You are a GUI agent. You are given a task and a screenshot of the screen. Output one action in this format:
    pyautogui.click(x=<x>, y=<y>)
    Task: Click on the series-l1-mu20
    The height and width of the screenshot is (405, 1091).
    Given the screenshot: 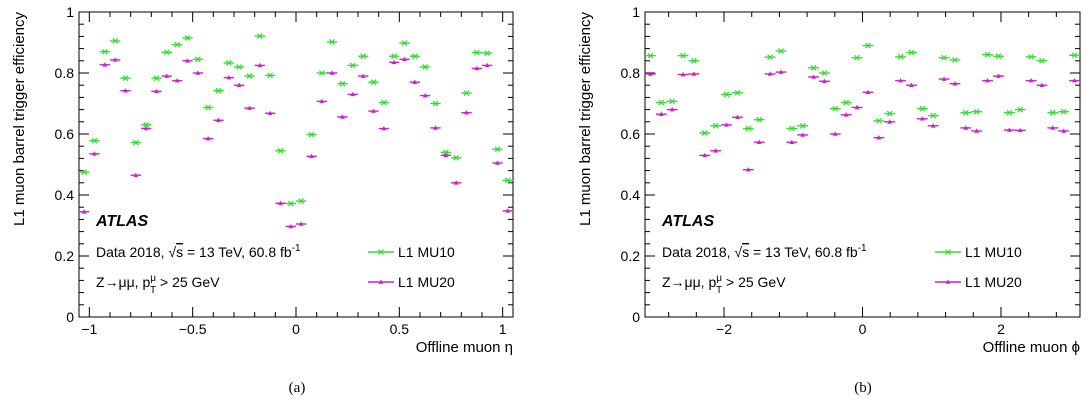 What is the action you would take?
    pyautogui.click(x=862, y=120)
    